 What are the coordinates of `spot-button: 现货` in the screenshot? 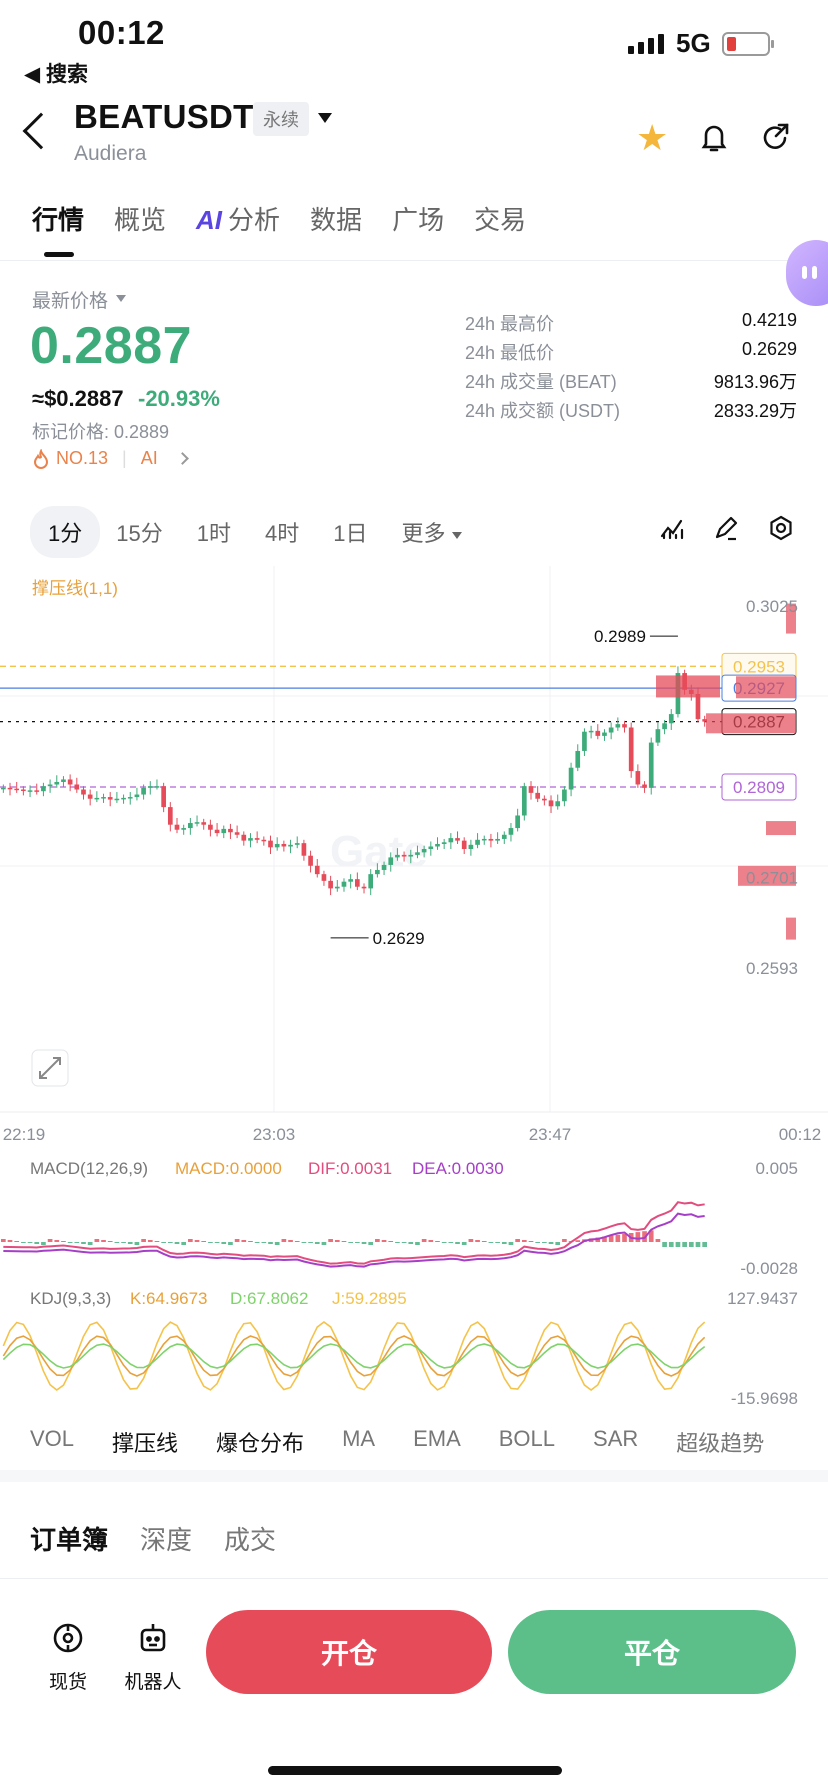 It's located at (68, 1657).